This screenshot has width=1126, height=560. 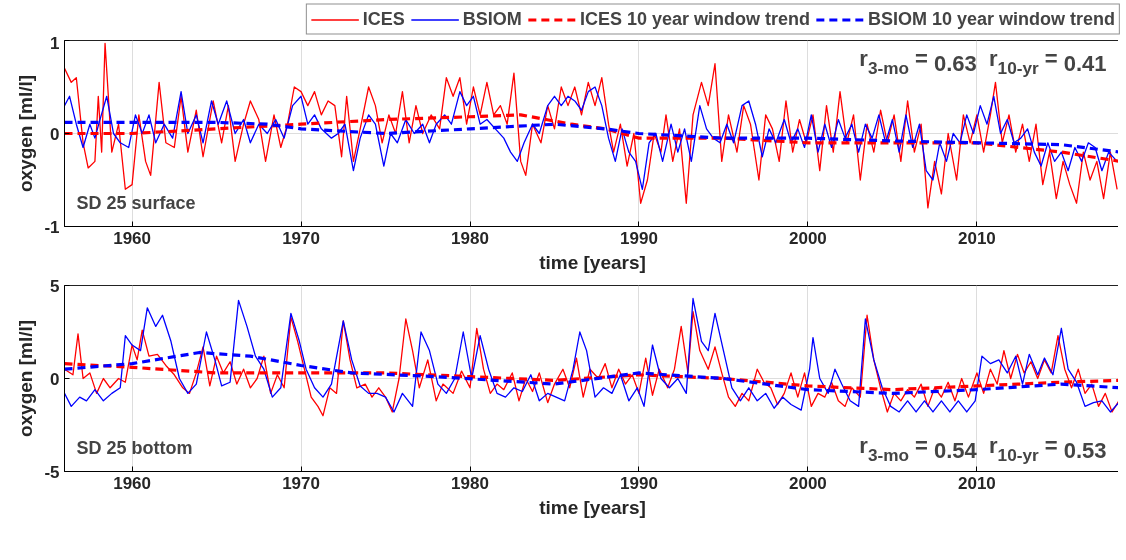 What do you see at coordinates (52, 227) in the screenshot?
I see `y-tick-label: -1` at bounding box center [52, 227].